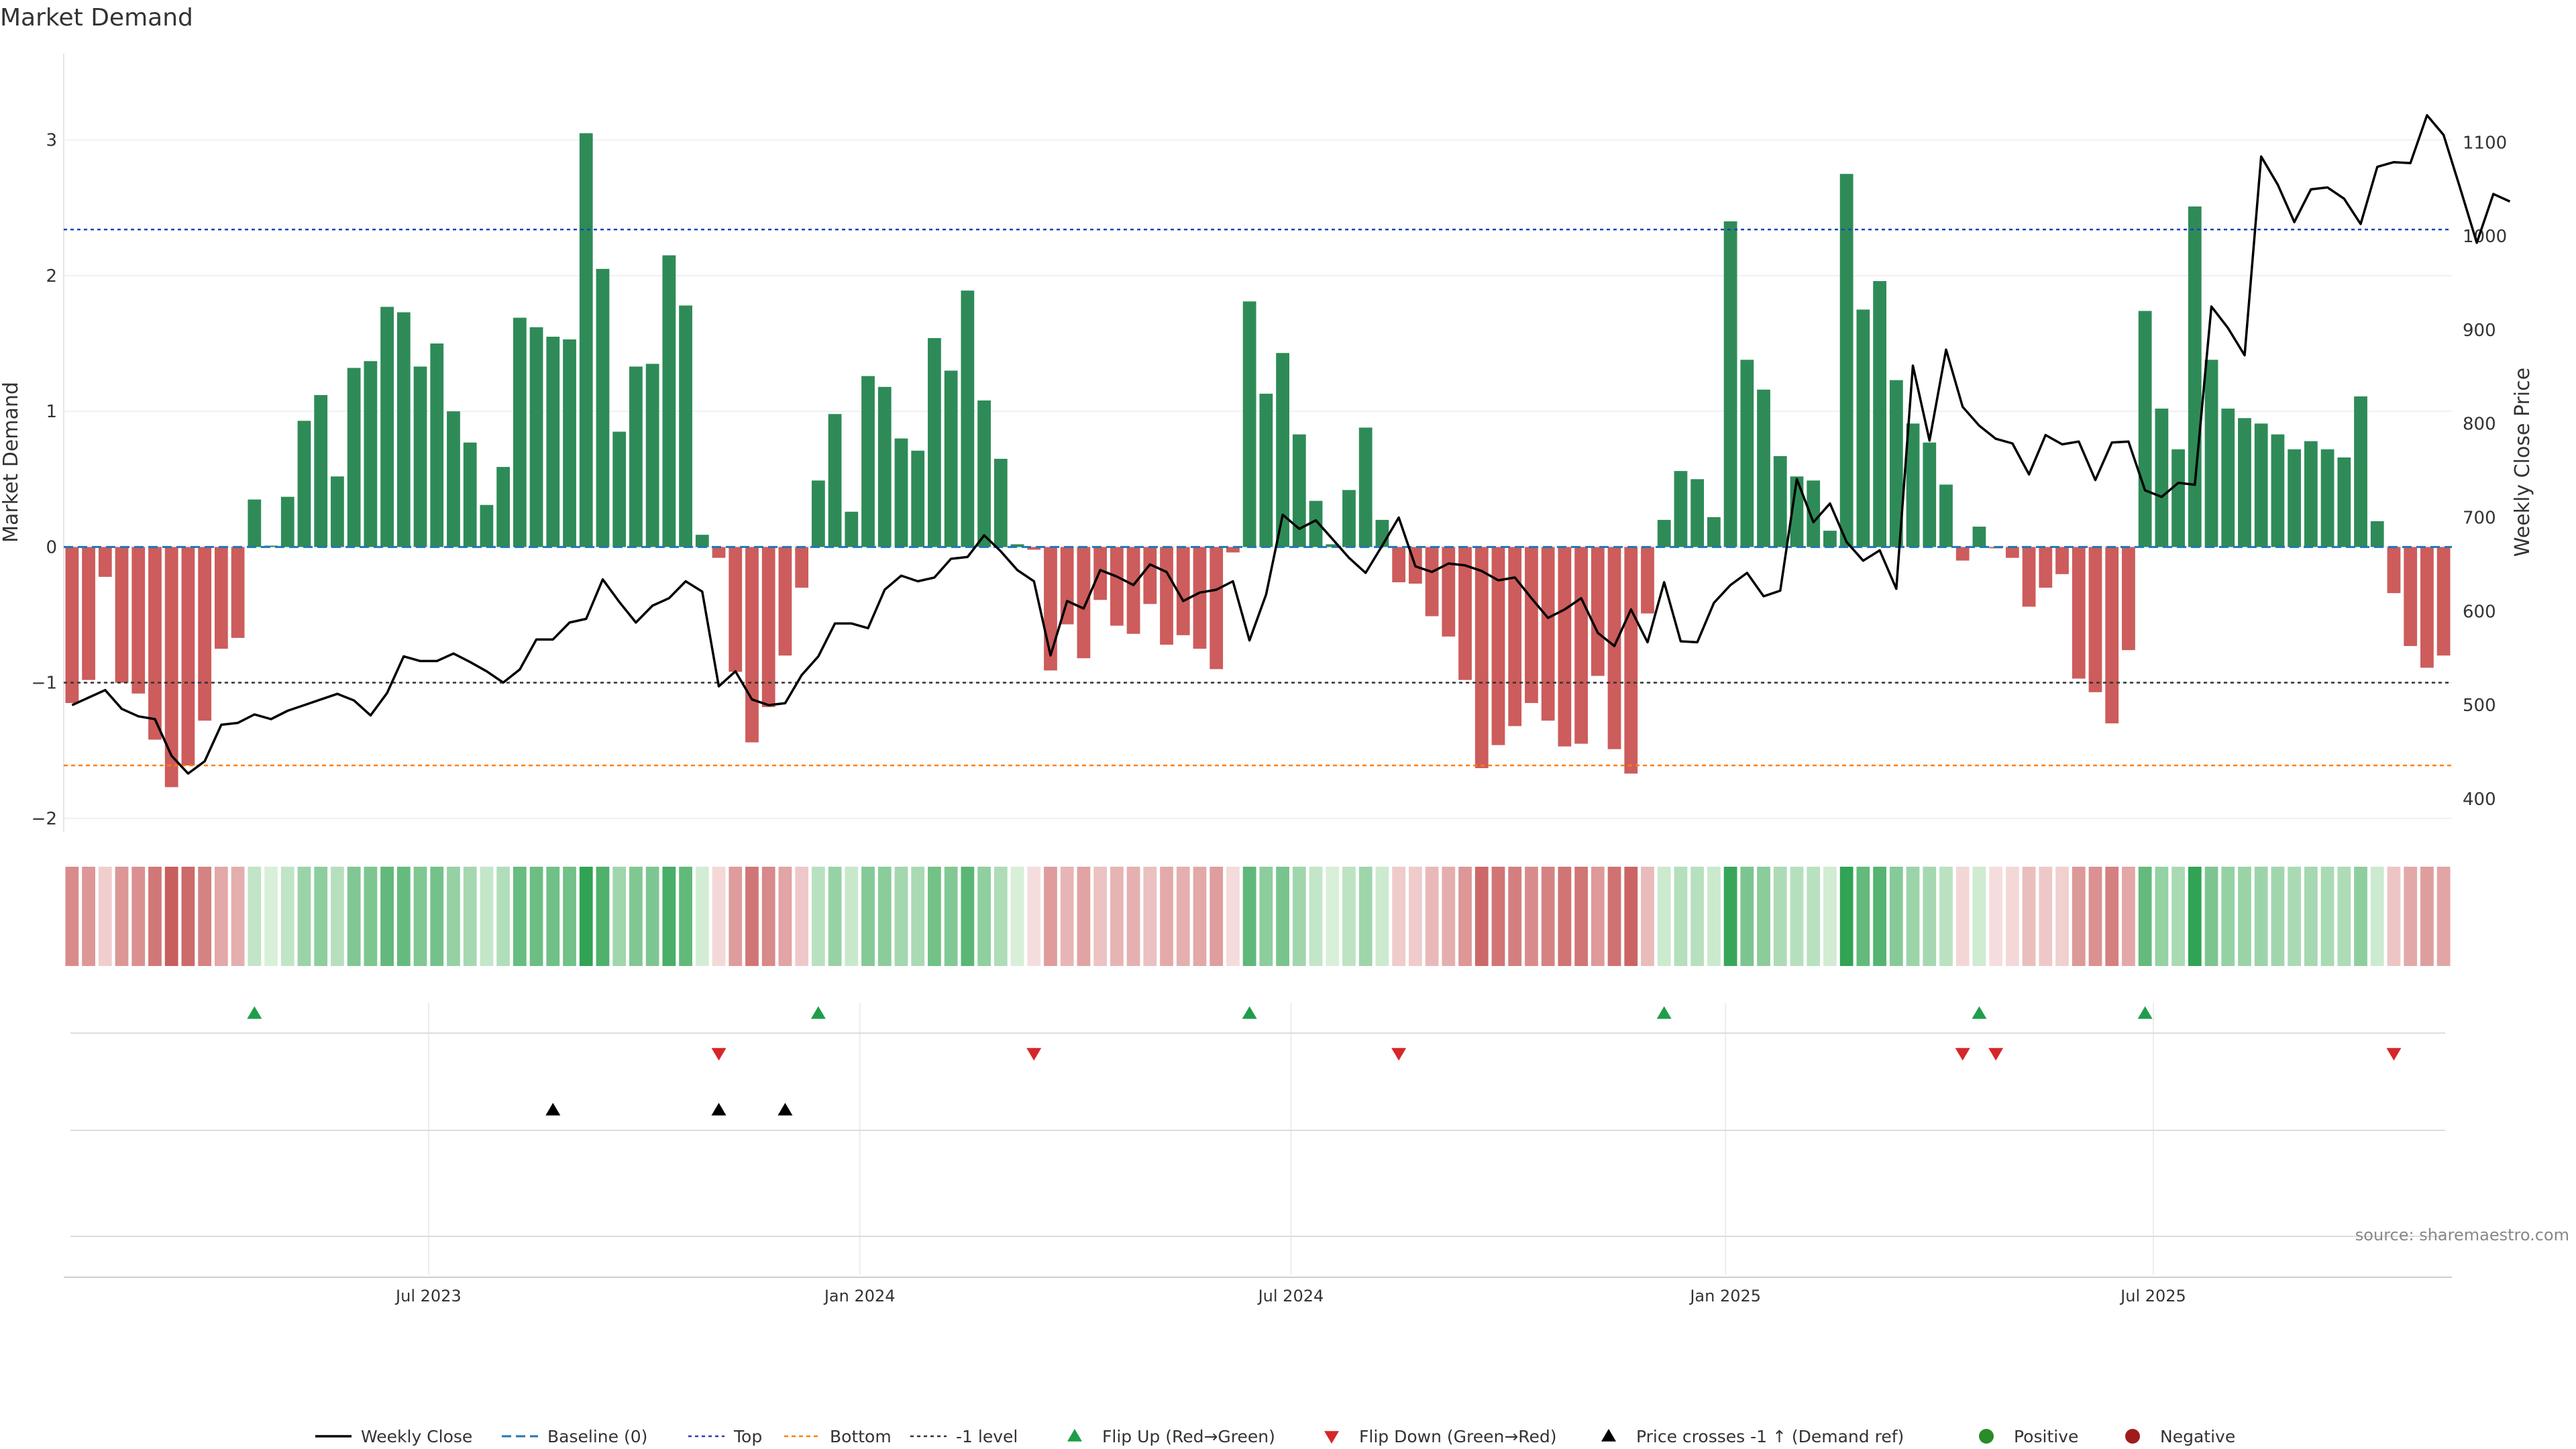 The image size is (2576, 1449). Describe the element at coordinates (2180, 1436) in the screenshot. I see `legend-item: Negative` at that location.